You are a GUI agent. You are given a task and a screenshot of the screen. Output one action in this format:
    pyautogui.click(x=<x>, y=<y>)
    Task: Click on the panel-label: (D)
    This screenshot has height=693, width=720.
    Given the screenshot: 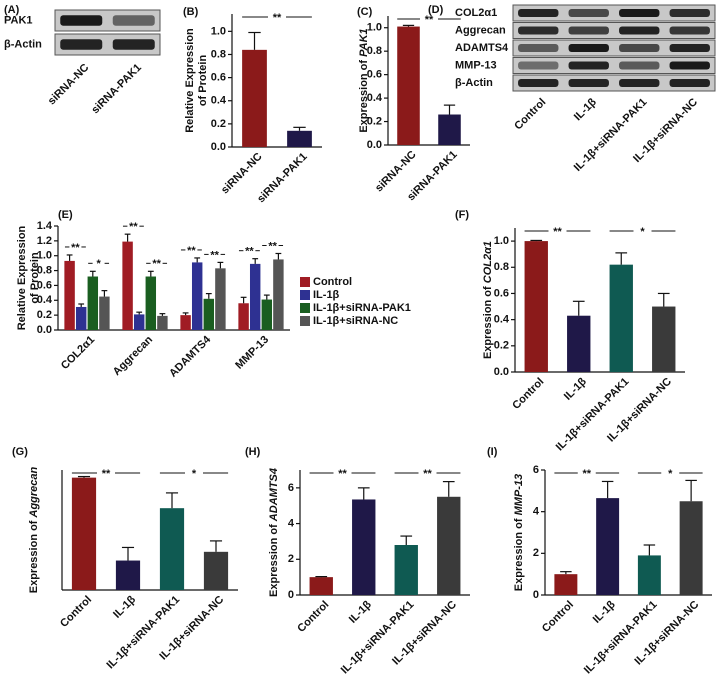 What is the action you would take?
    pyautogui.click(x=436, y=10)
    